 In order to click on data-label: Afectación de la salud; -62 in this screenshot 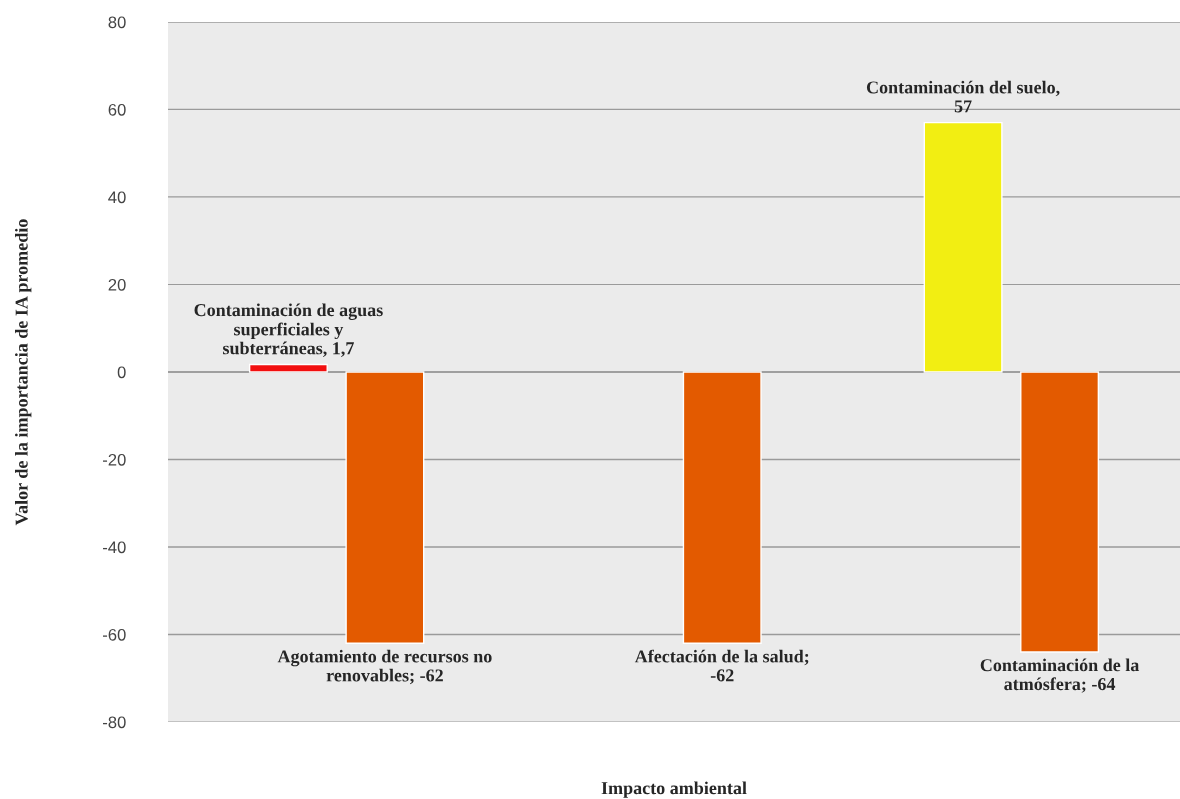, I will do `click(721, 665)`.